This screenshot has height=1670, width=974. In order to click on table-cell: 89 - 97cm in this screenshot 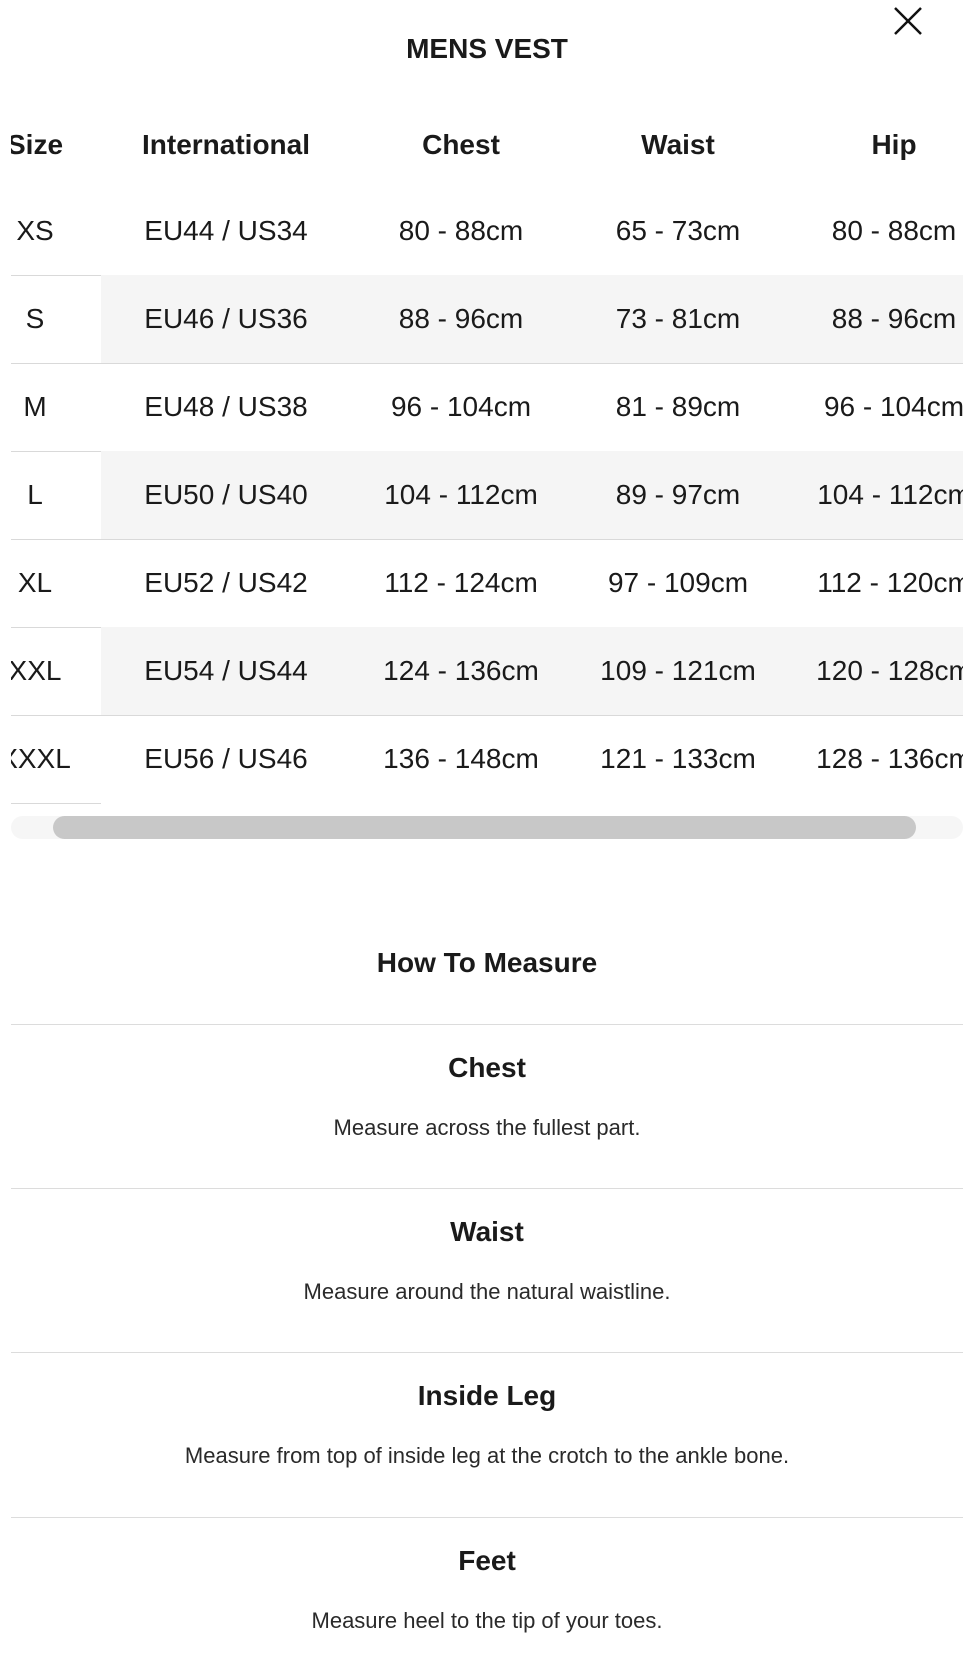, I will do `click(678, 494)`.